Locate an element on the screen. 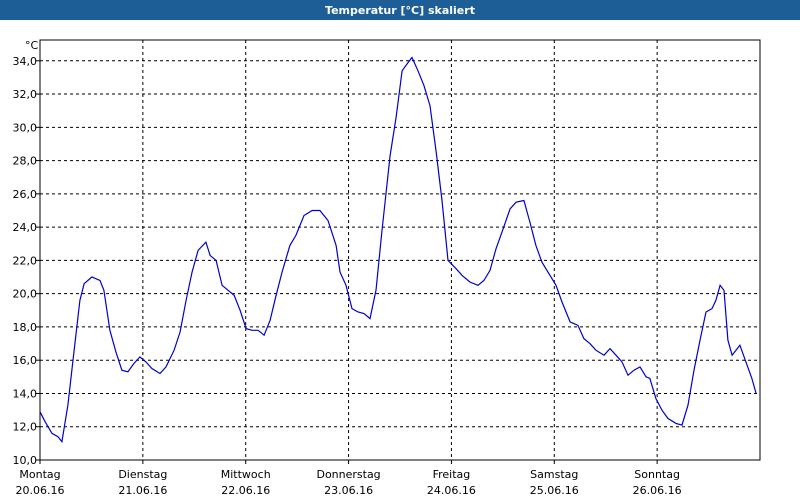  x-tick-label: 20.06.16 is located at coordinates (40, 490).